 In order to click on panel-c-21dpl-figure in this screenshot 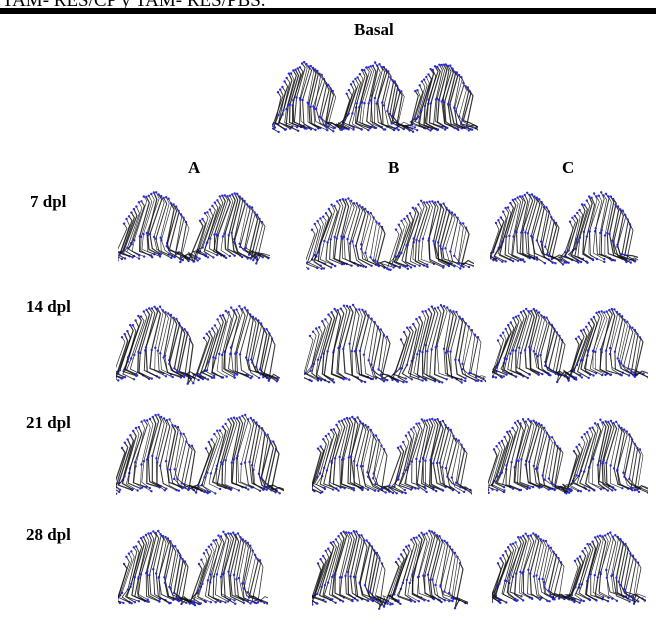, I will do `click(568, 456)`.